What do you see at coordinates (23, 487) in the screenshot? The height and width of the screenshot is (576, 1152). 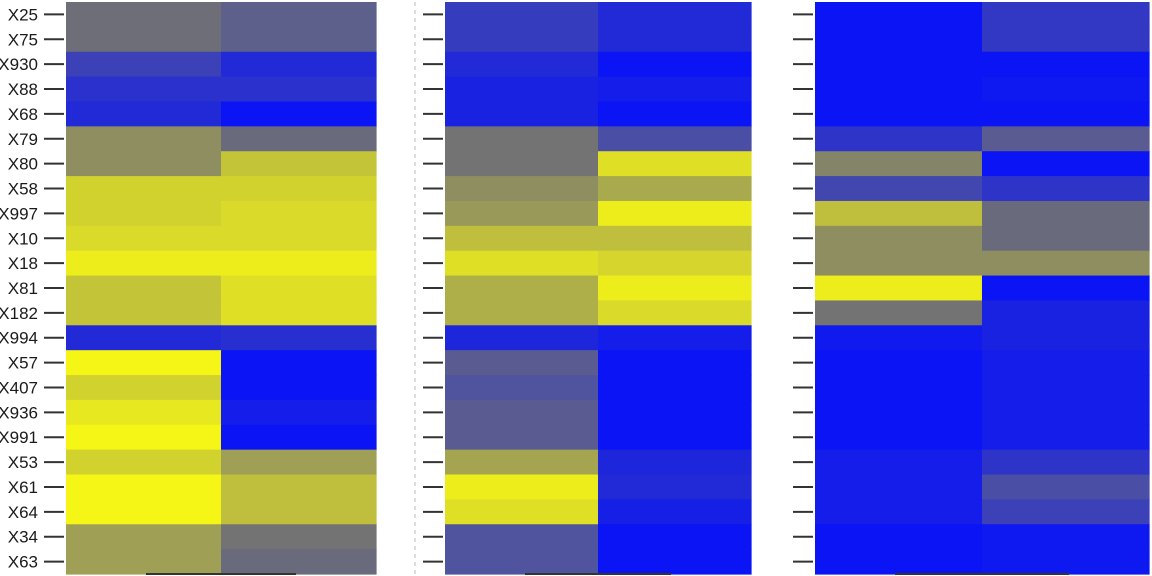 I see `row-label-x61: X61` at bounding box center [23, 487].